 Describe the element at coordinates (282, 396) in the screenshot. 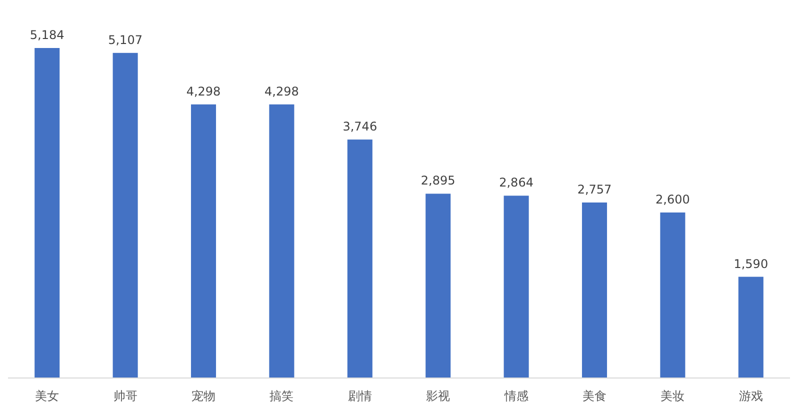

I see `x-tick-label: 搞笑` at that location.